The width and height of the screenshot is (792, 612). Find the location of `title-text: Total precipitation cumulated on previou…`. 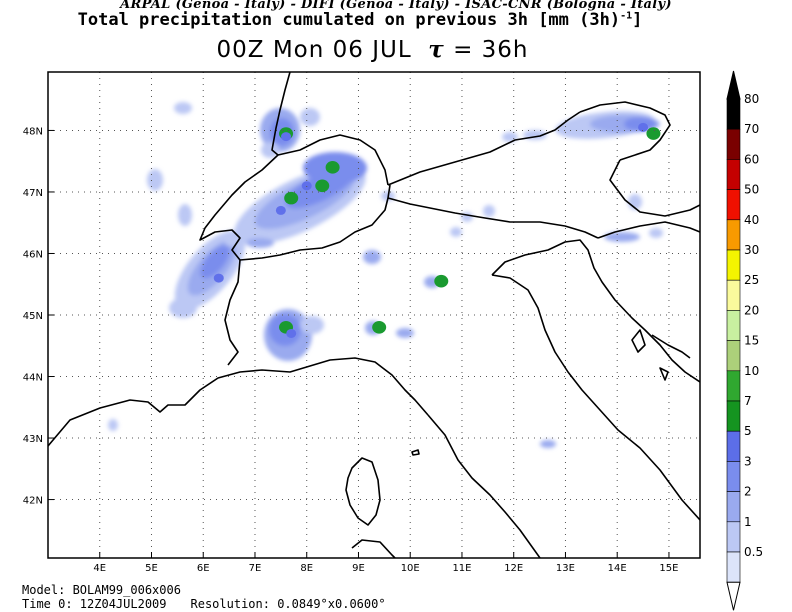

title-text: Total precipitation cumulated on previou… is located at coordinates (349, 20).